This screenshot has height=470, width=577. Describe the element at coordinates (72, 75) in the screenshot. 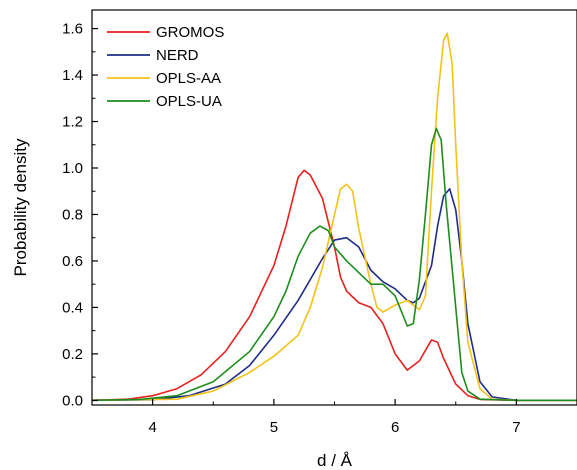

I see `y-tick-label: 1.4` at that location.